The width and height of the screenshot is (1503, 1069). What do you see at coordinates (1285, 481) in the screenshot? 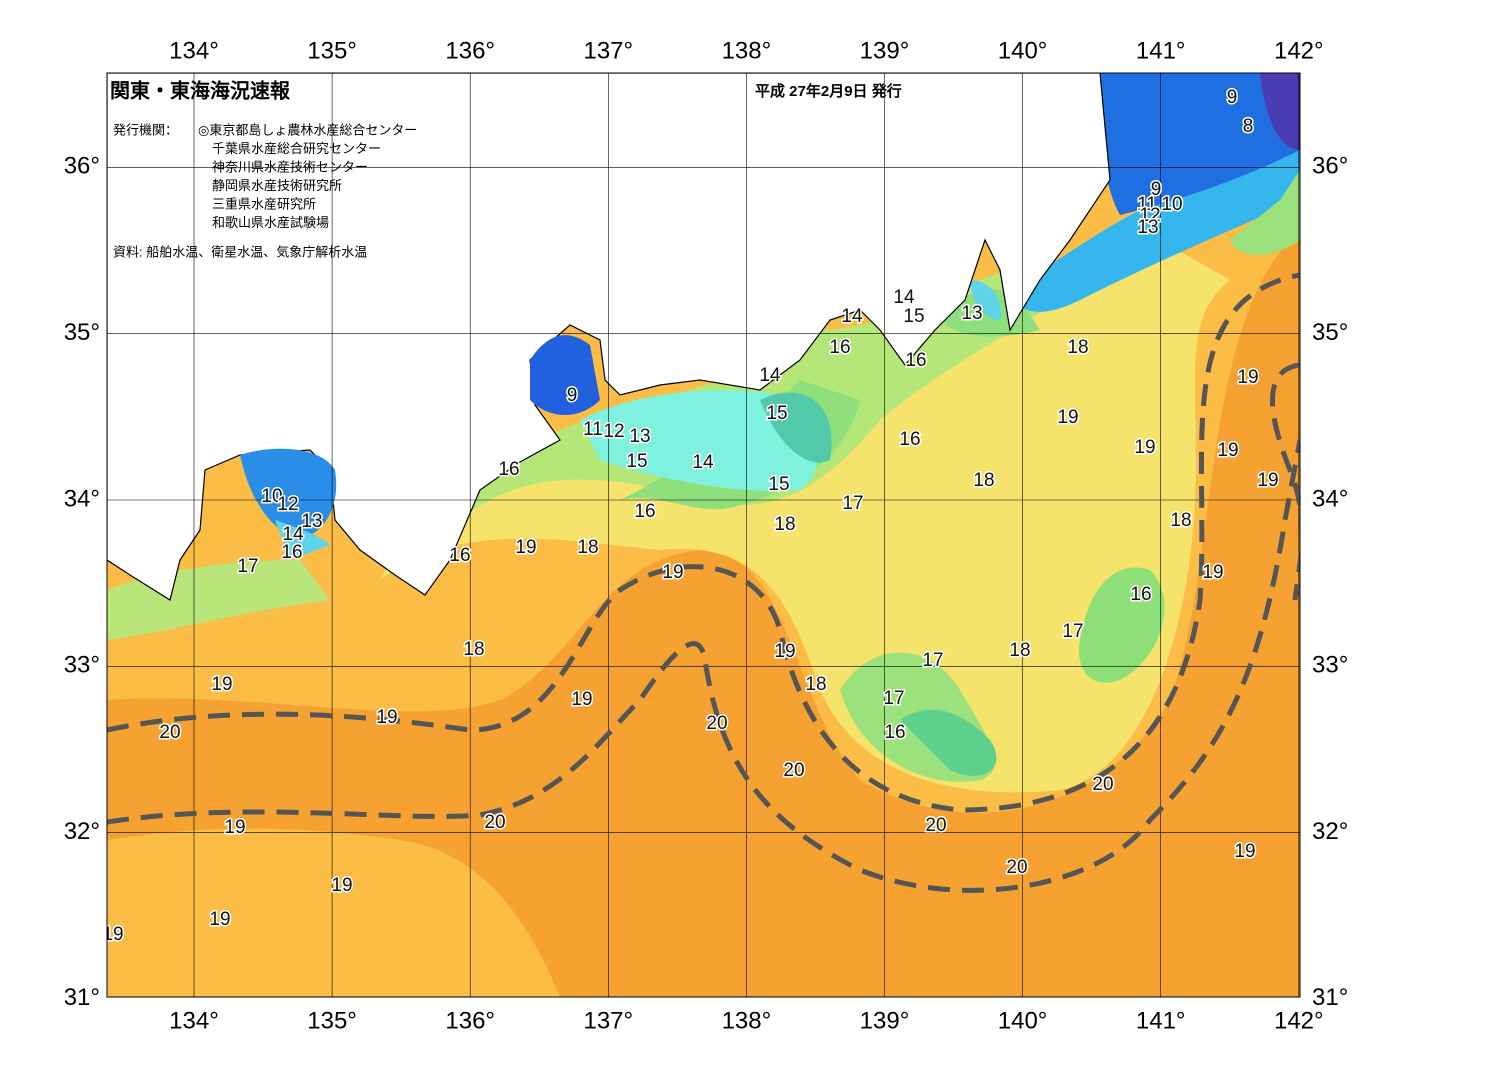
I see `kuroshio-axis` at bounding box center [1285, 481].